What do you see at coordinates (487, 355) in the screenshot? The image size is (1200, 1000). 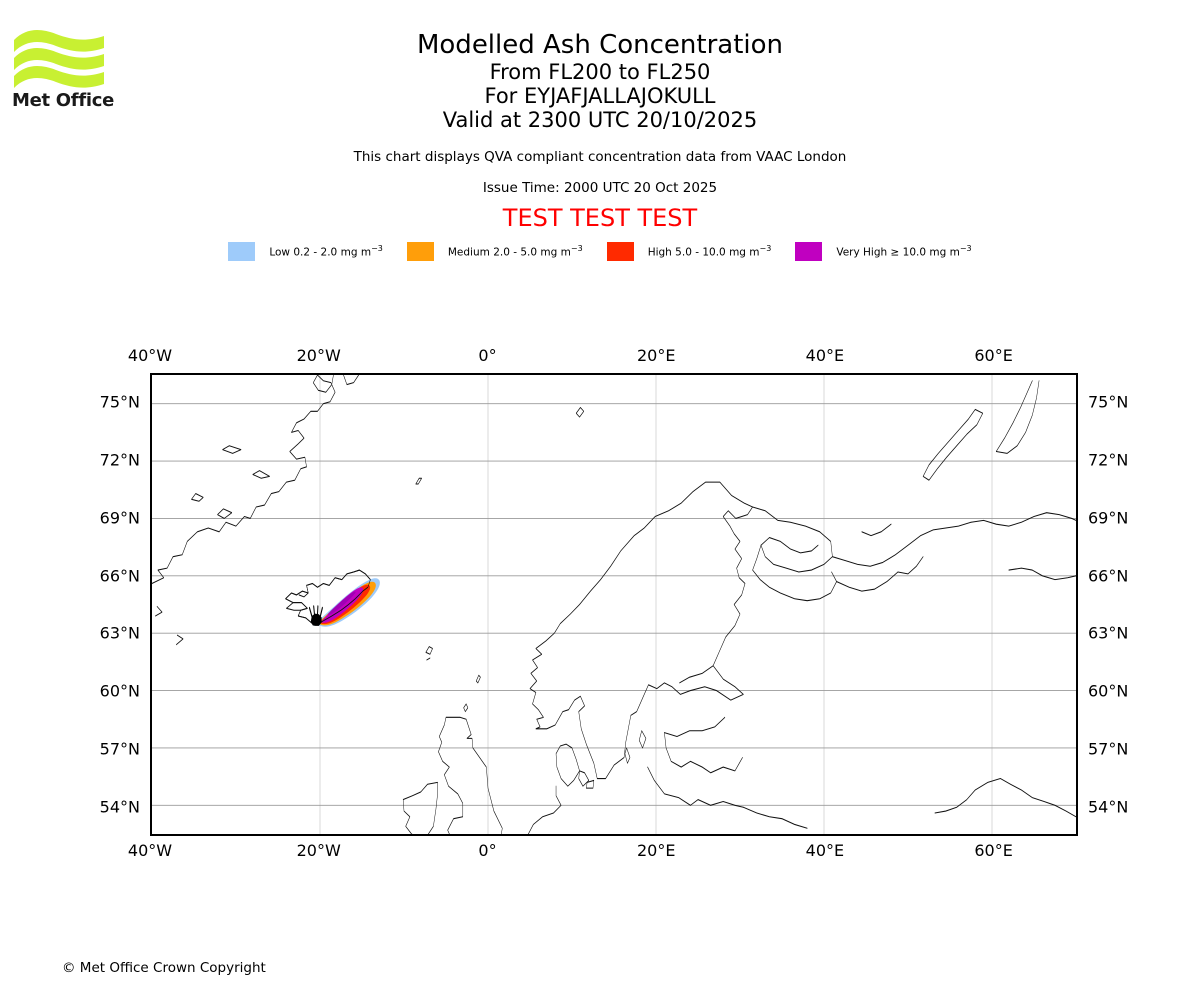 I see `lon-tick-top-0: 0°` at bounding box center [487, 355].